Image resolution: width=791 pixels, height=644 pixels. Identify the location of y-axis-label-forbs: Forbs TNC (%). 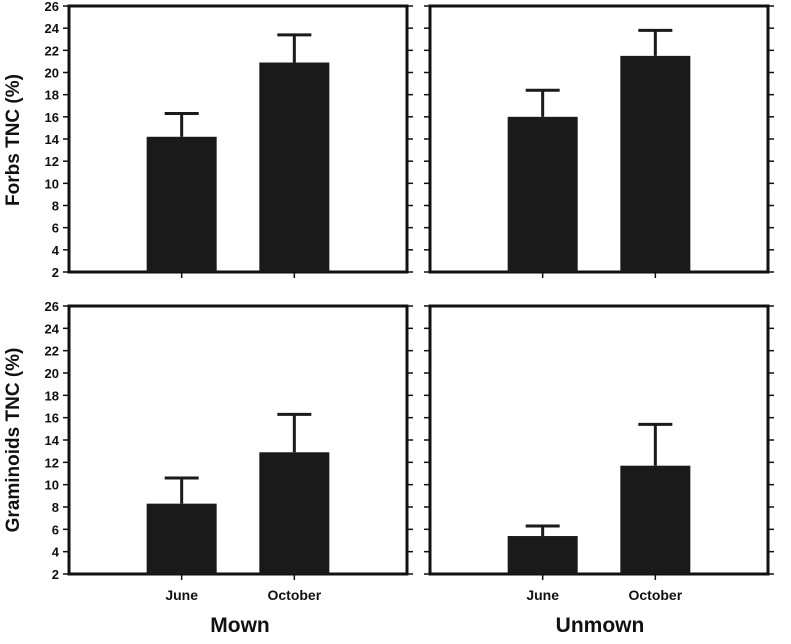
(13, 140).